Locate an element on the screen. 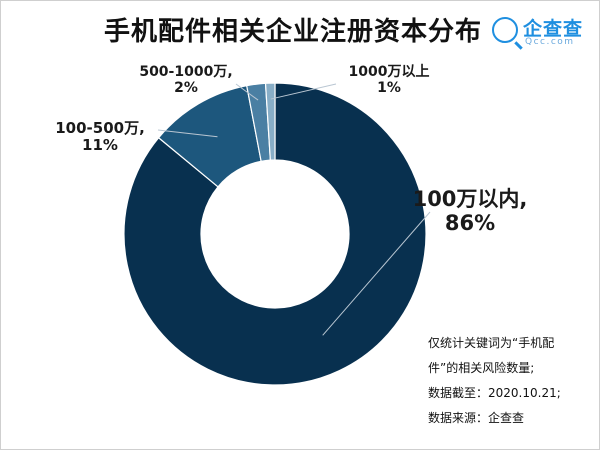 The image size is (600, 450). label-name: 100万以内, is located at coordinates (470, 199).